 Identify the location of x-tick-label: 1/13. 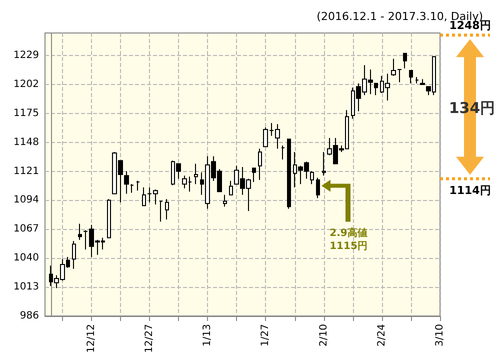
(208, 335).